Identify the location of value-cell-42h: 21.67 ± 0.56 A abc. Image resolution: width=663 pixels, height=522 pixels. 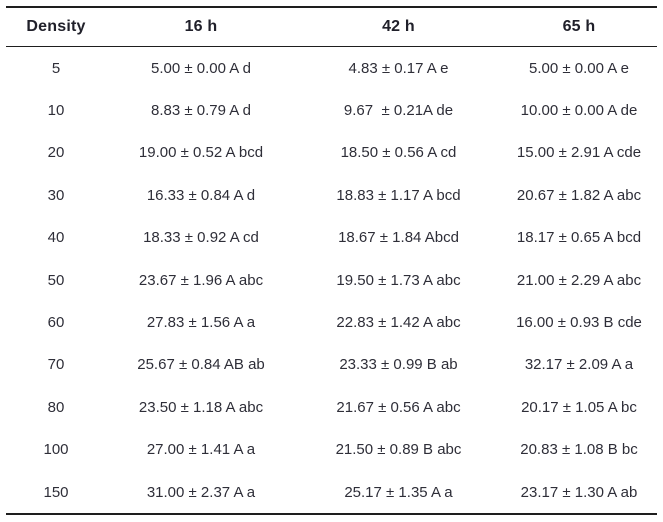
(398, 407).